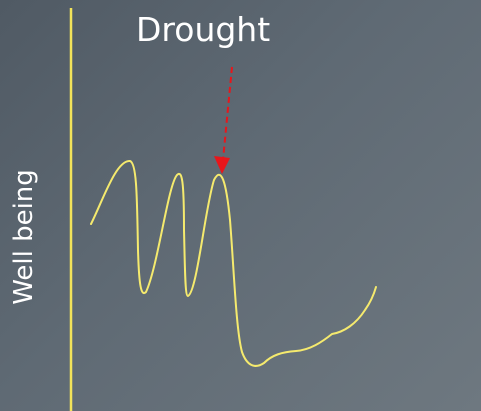  I want to click on drought-arrow-head, so click(222, 165).